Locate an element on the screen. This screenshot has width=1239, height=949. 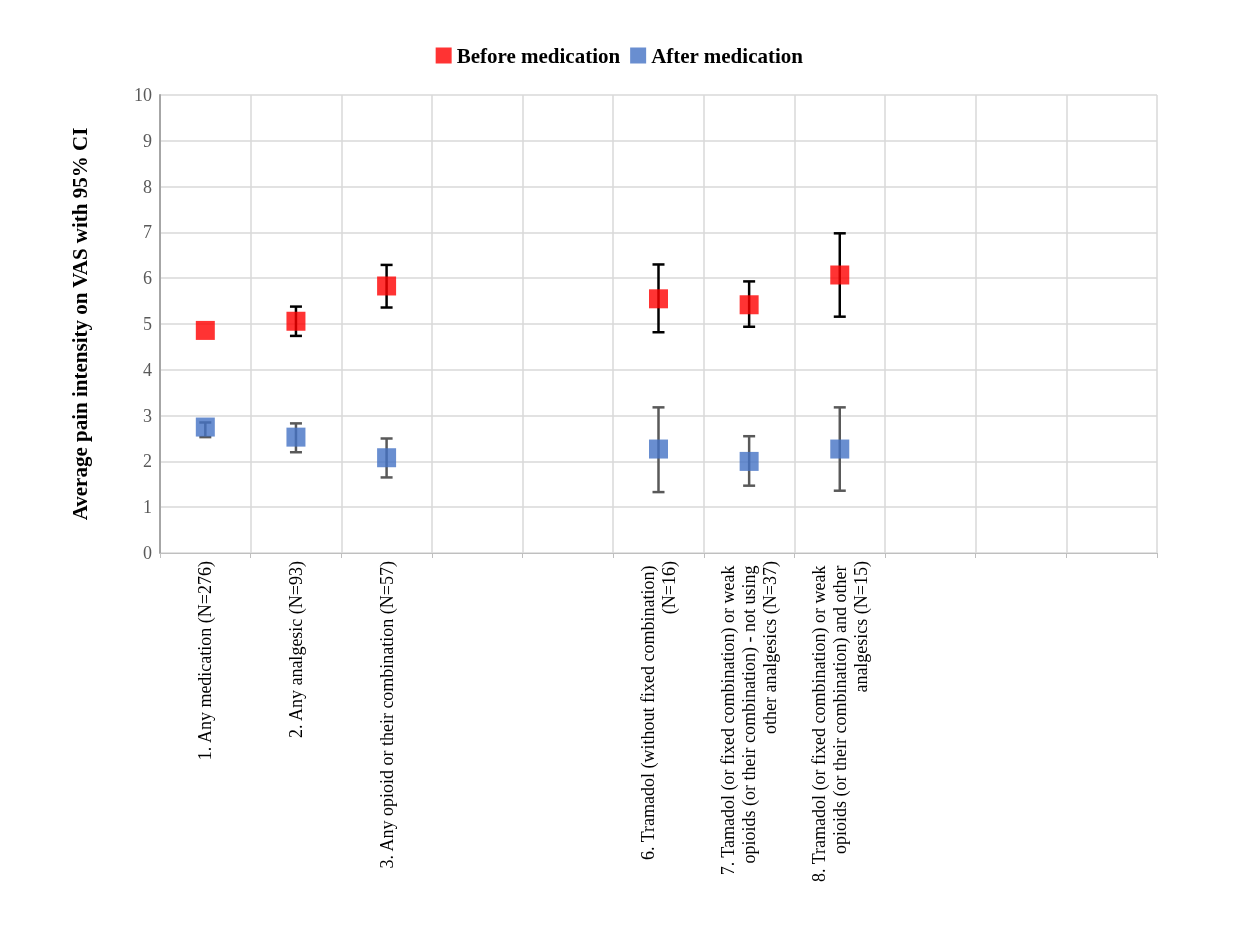
legend-label: After medication is located at coordinates (727, 55).